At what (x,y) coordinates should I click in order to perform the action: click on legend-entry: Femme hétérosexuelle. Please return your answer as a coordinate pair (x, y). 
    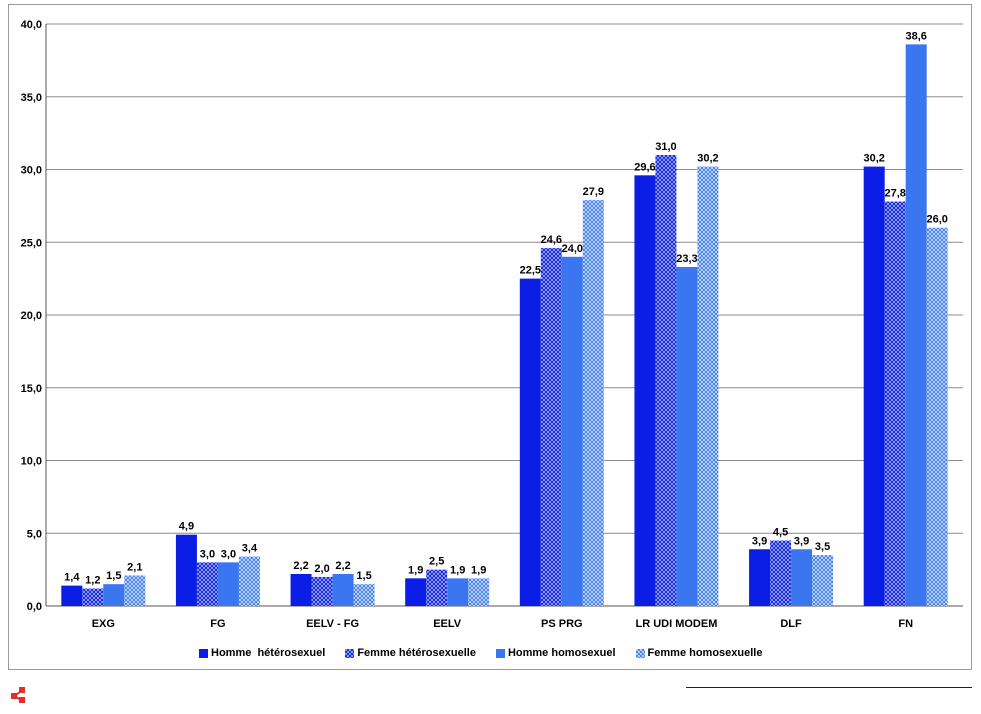
    Looking at the image, I should click on (410, 653).